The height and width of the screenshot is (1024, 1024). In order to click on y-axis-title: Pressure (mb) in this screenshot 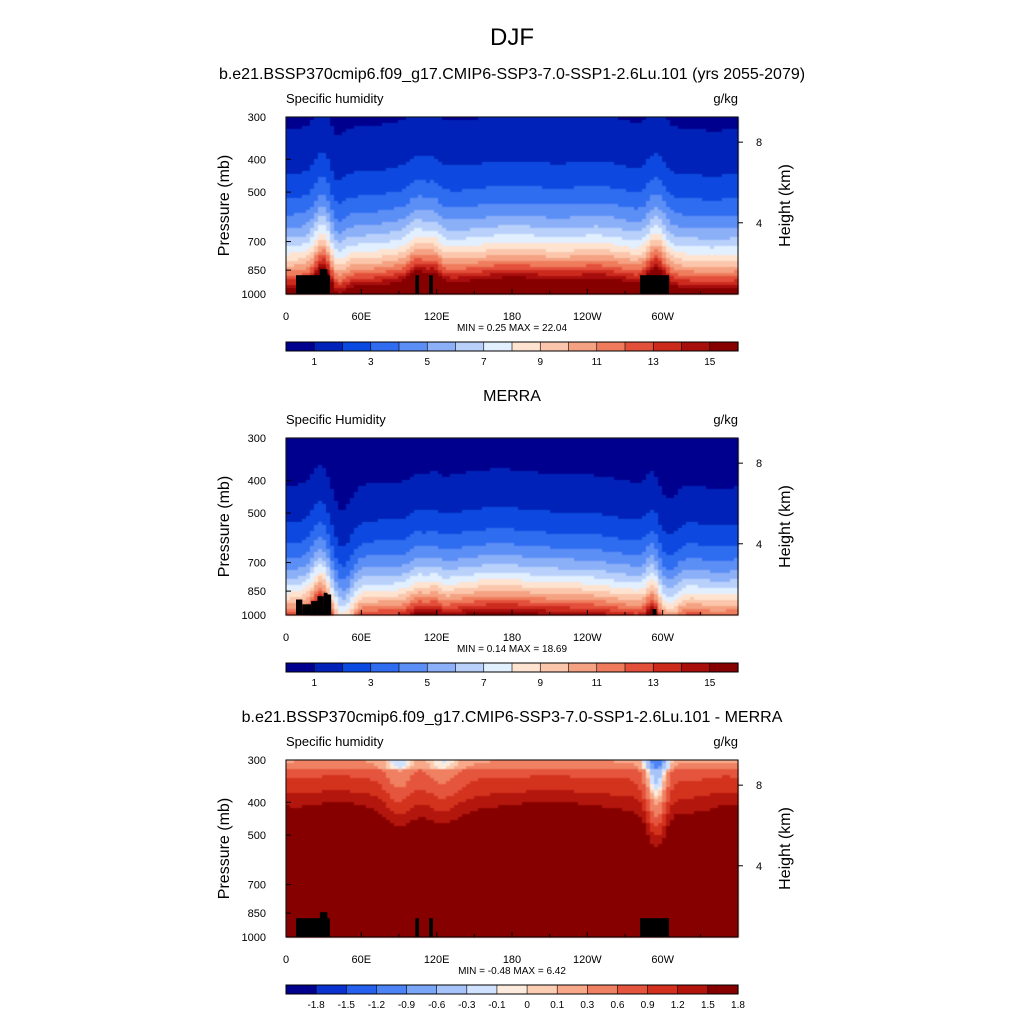, I will do `click(224, 526)`.